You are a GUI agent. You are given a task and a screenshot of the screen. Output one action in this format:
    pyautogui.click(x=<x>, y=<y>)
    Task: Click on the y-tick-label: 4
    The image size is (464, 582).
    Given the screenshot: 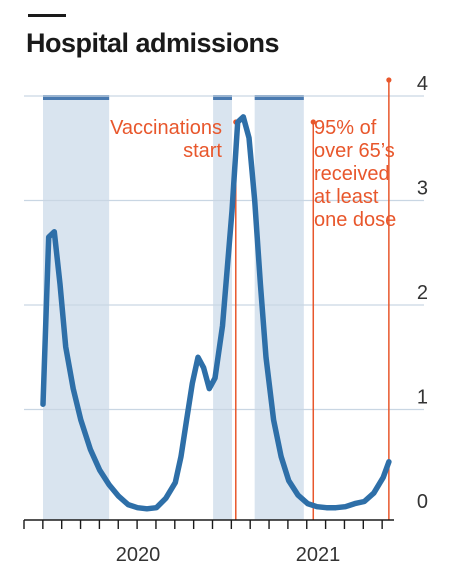 What is the action you would take?
    pyautogui.click(x=422, y=84)
    